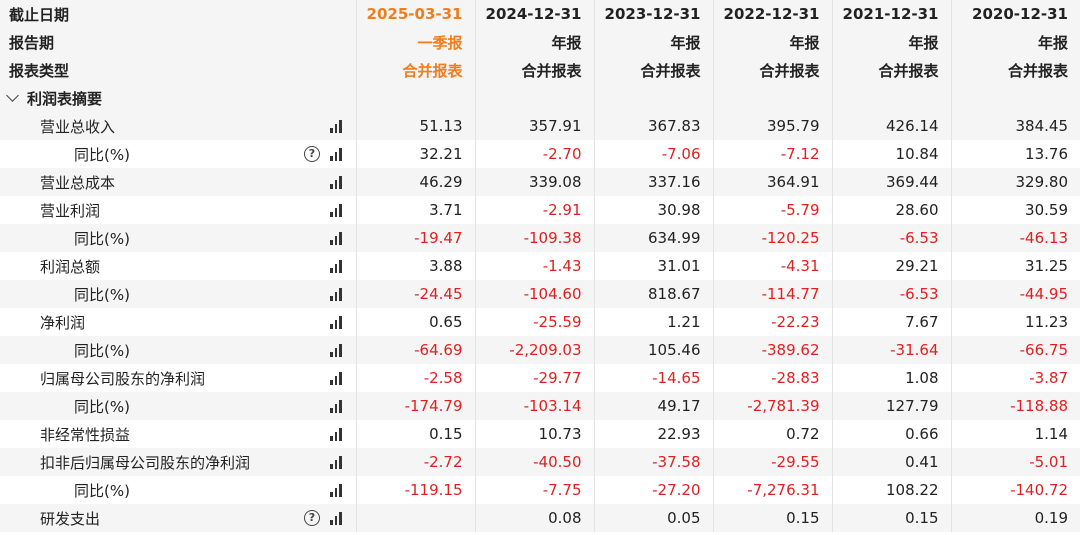 This screenshot has width=1080, height=535. Describe the element at coordinates (178, 518) in the screenshot. I see `row-label-cell: 研发支出?` at that location.